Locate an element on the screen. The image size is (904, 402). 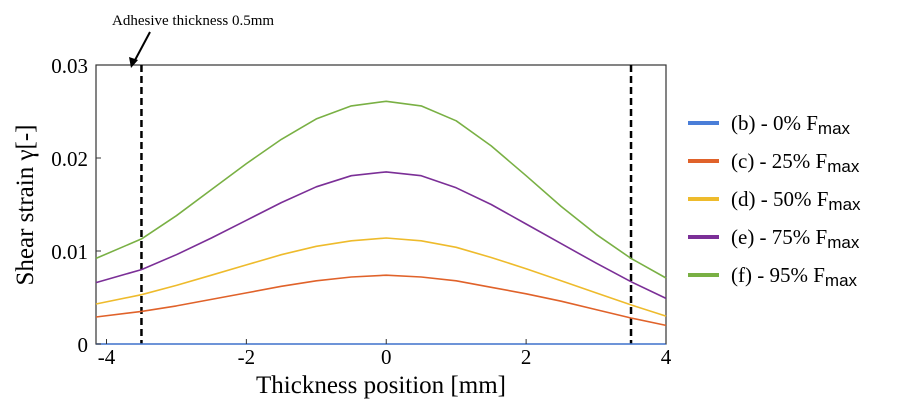
legend-label-3: (e) - 75% Fmax is located at coordinates (795, 238).